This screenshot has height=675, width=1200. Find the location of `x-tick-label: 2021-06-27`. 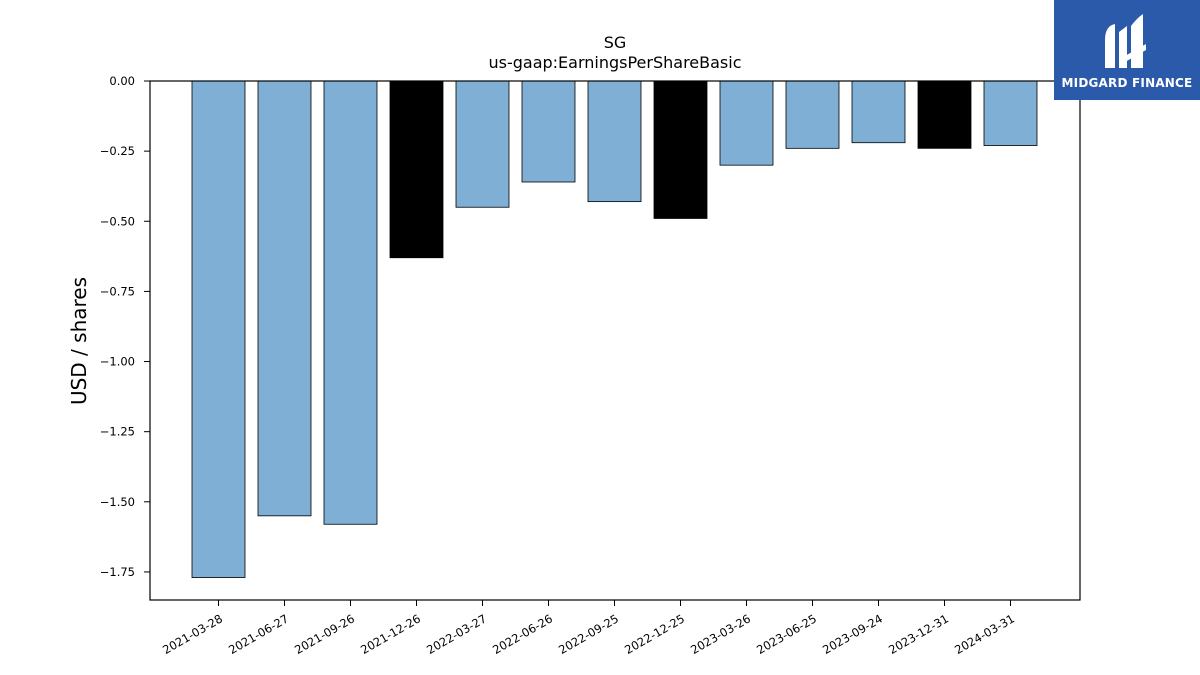

x-tick-label: 2021-06-27 is located at coordinates (258, 634).